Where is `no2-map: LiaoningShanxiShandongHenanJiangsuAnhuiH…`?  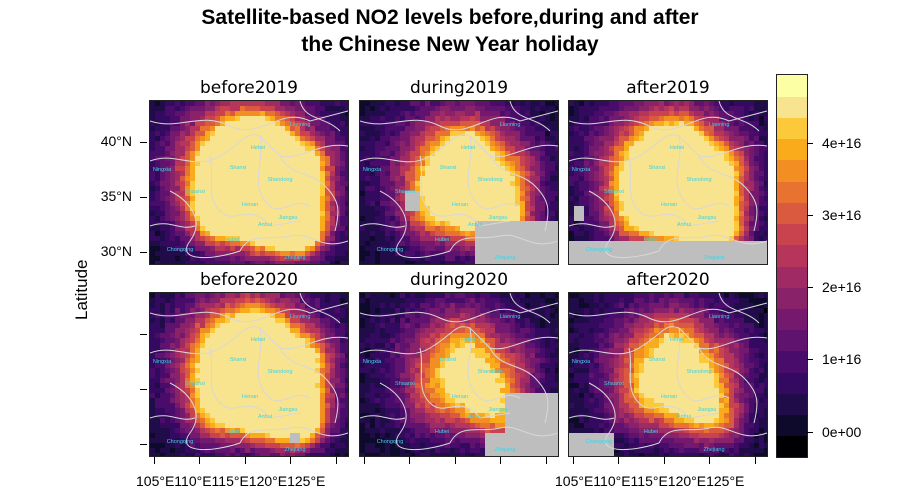
no2-map: LiaoningShanxiShandongHenanJiangsuAnhuiH… is located at coordinates (249, 182).